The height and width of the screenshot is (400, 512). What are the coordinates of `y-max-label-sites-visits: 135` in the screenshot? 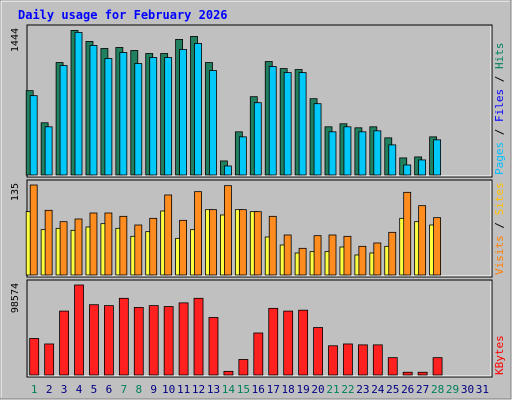 It's located at (15, 192).